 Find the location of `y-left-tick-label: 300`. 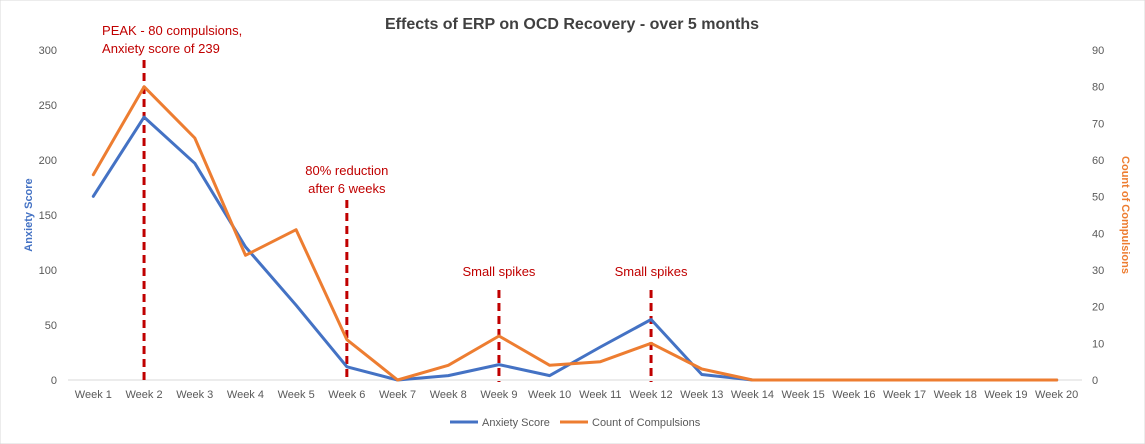

y-left-tick-label: 300 is located at coordinates (48, 51).